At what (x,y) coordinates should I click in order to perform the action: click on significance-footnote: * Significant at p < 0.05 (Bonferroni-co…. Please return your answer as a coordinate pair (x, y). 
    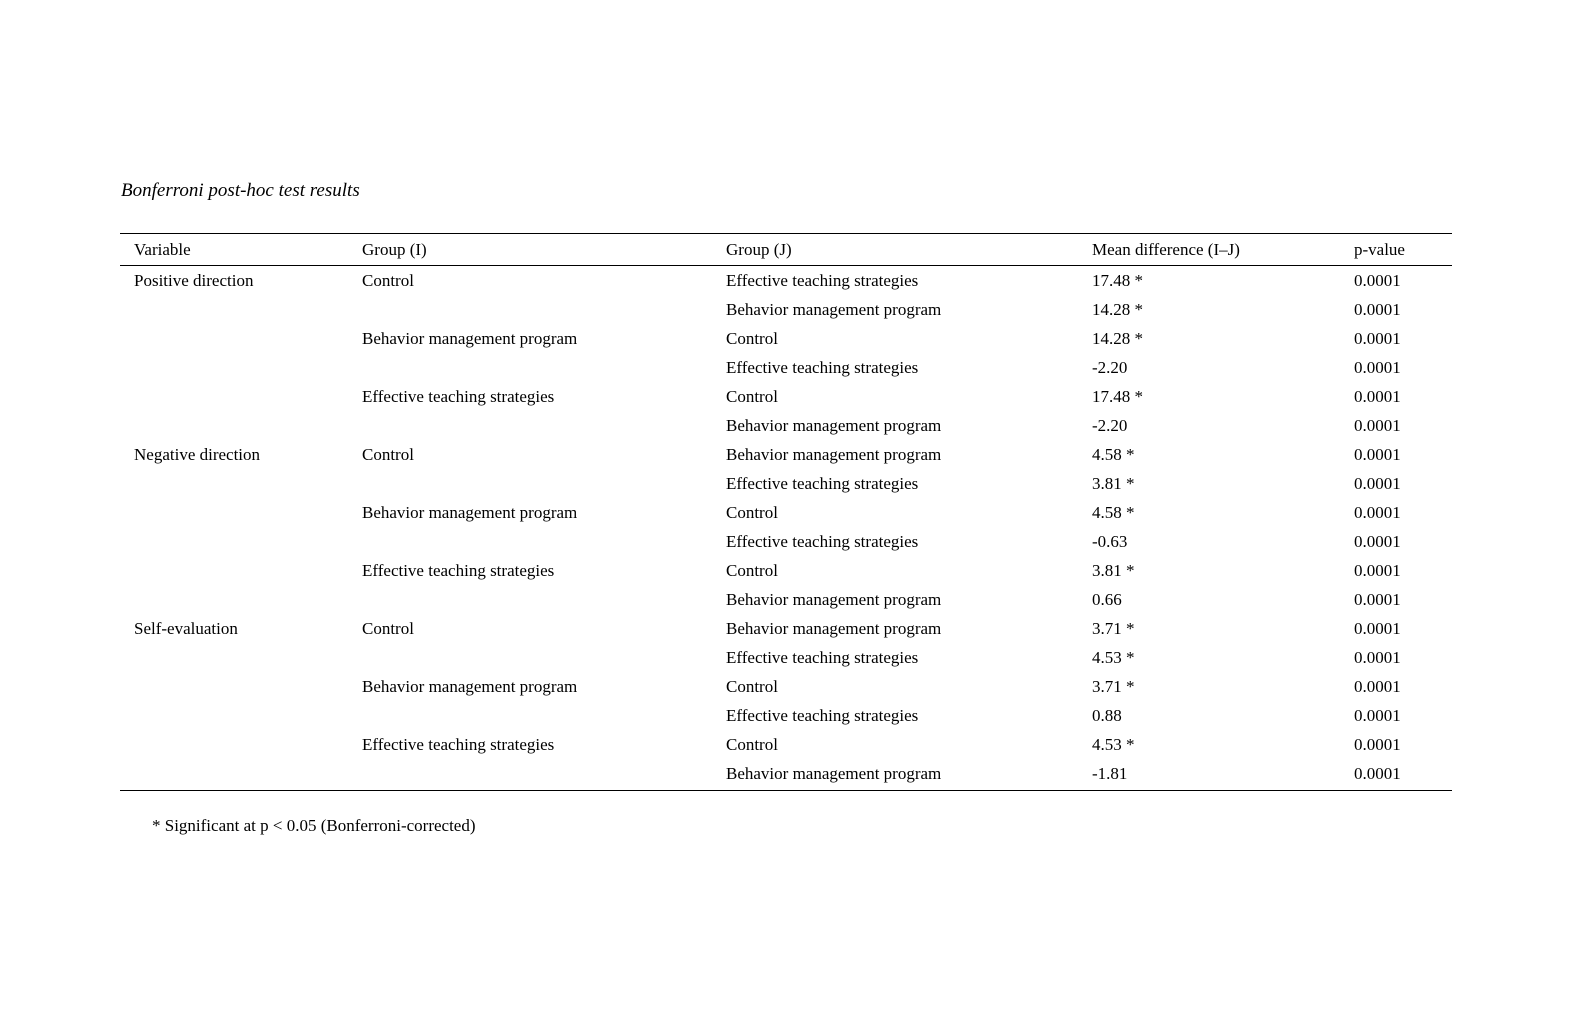
    Looking at the image, I should click on (314, 825).